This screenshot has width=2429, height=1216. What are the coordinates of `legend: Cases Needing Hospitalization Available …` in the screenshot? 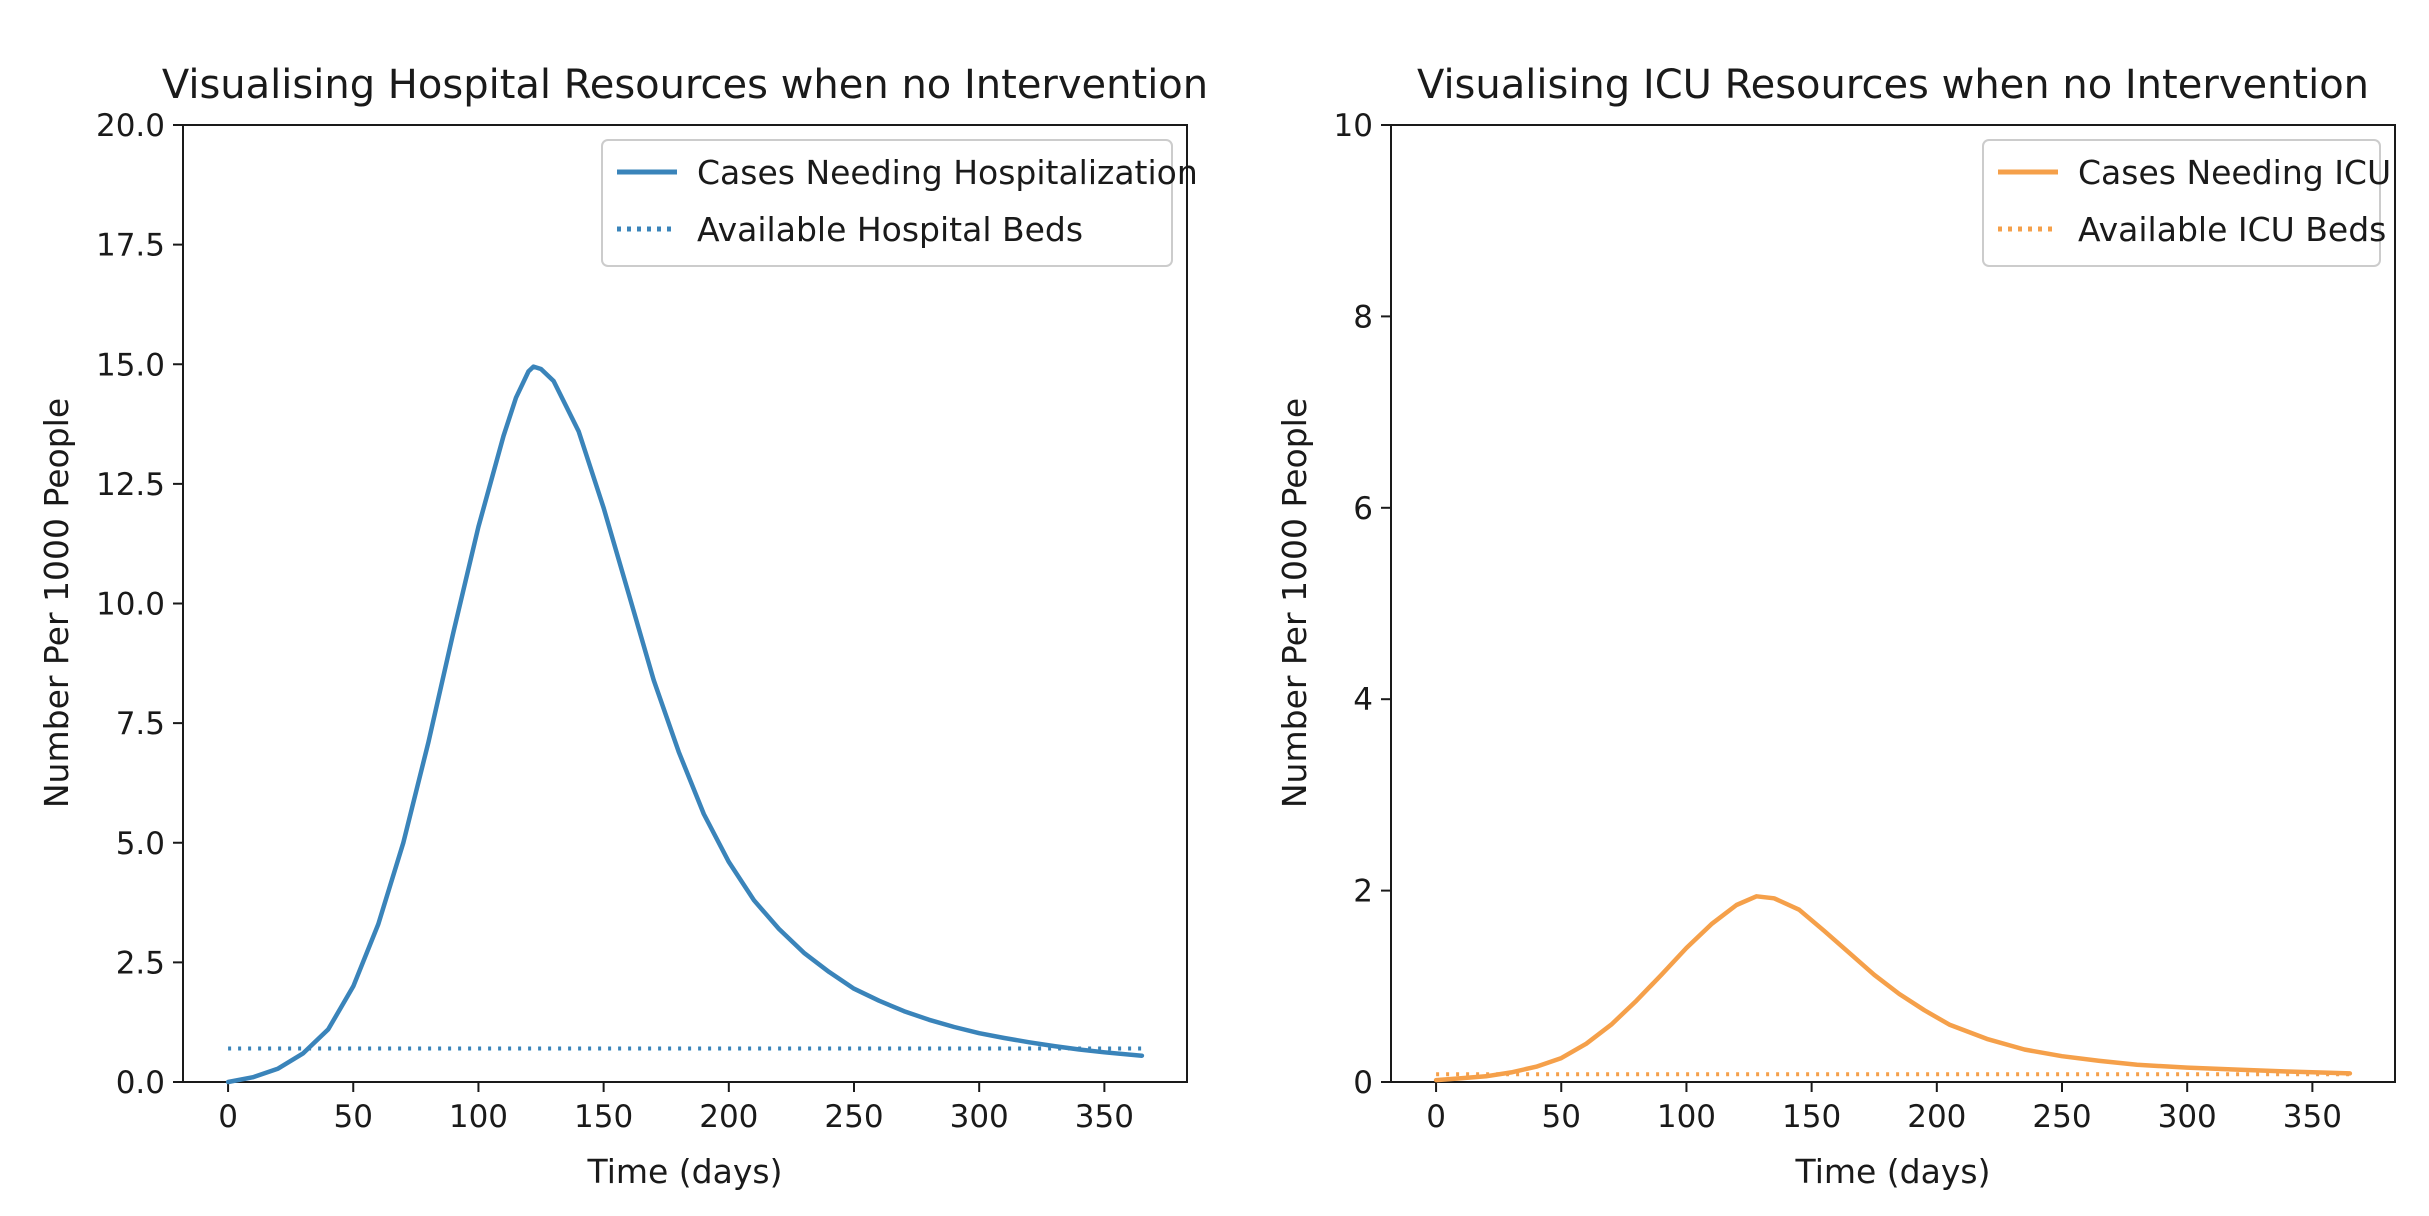 It's located at (899, 203).